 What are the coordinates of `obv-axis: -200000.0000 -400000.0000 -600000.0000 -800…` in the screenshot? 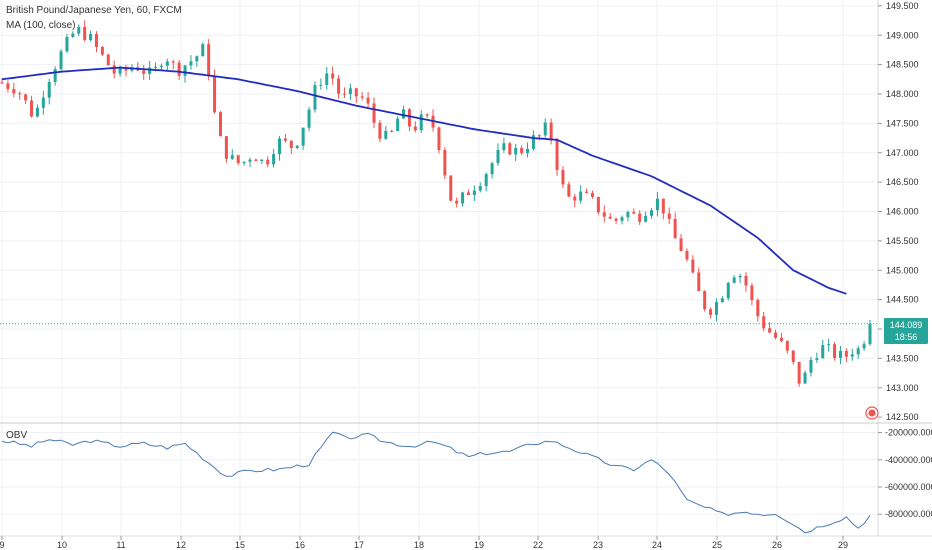 It's located at (905, 474).